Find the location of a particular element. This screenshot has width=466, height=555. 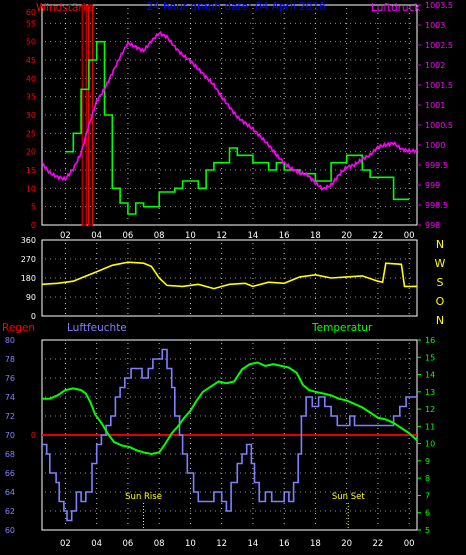

direction-y-tick-90: 90 is located at coordinates (31, 297).